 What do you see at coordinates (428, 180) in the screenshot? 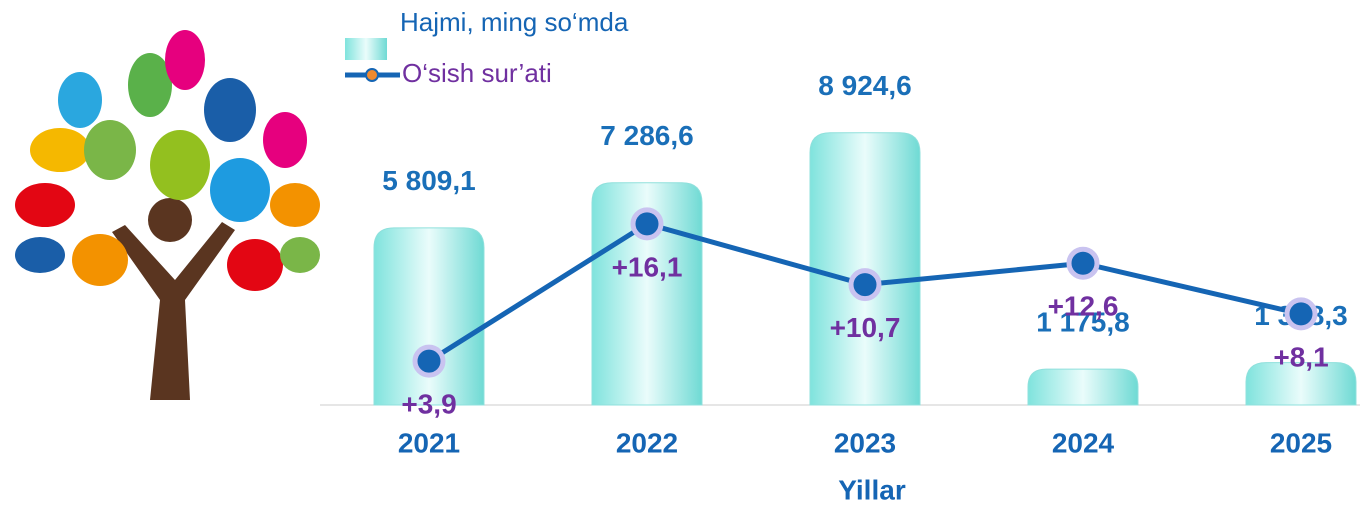
I see `bar-value-label: 5 809,1` at bounding box center [428, 180].